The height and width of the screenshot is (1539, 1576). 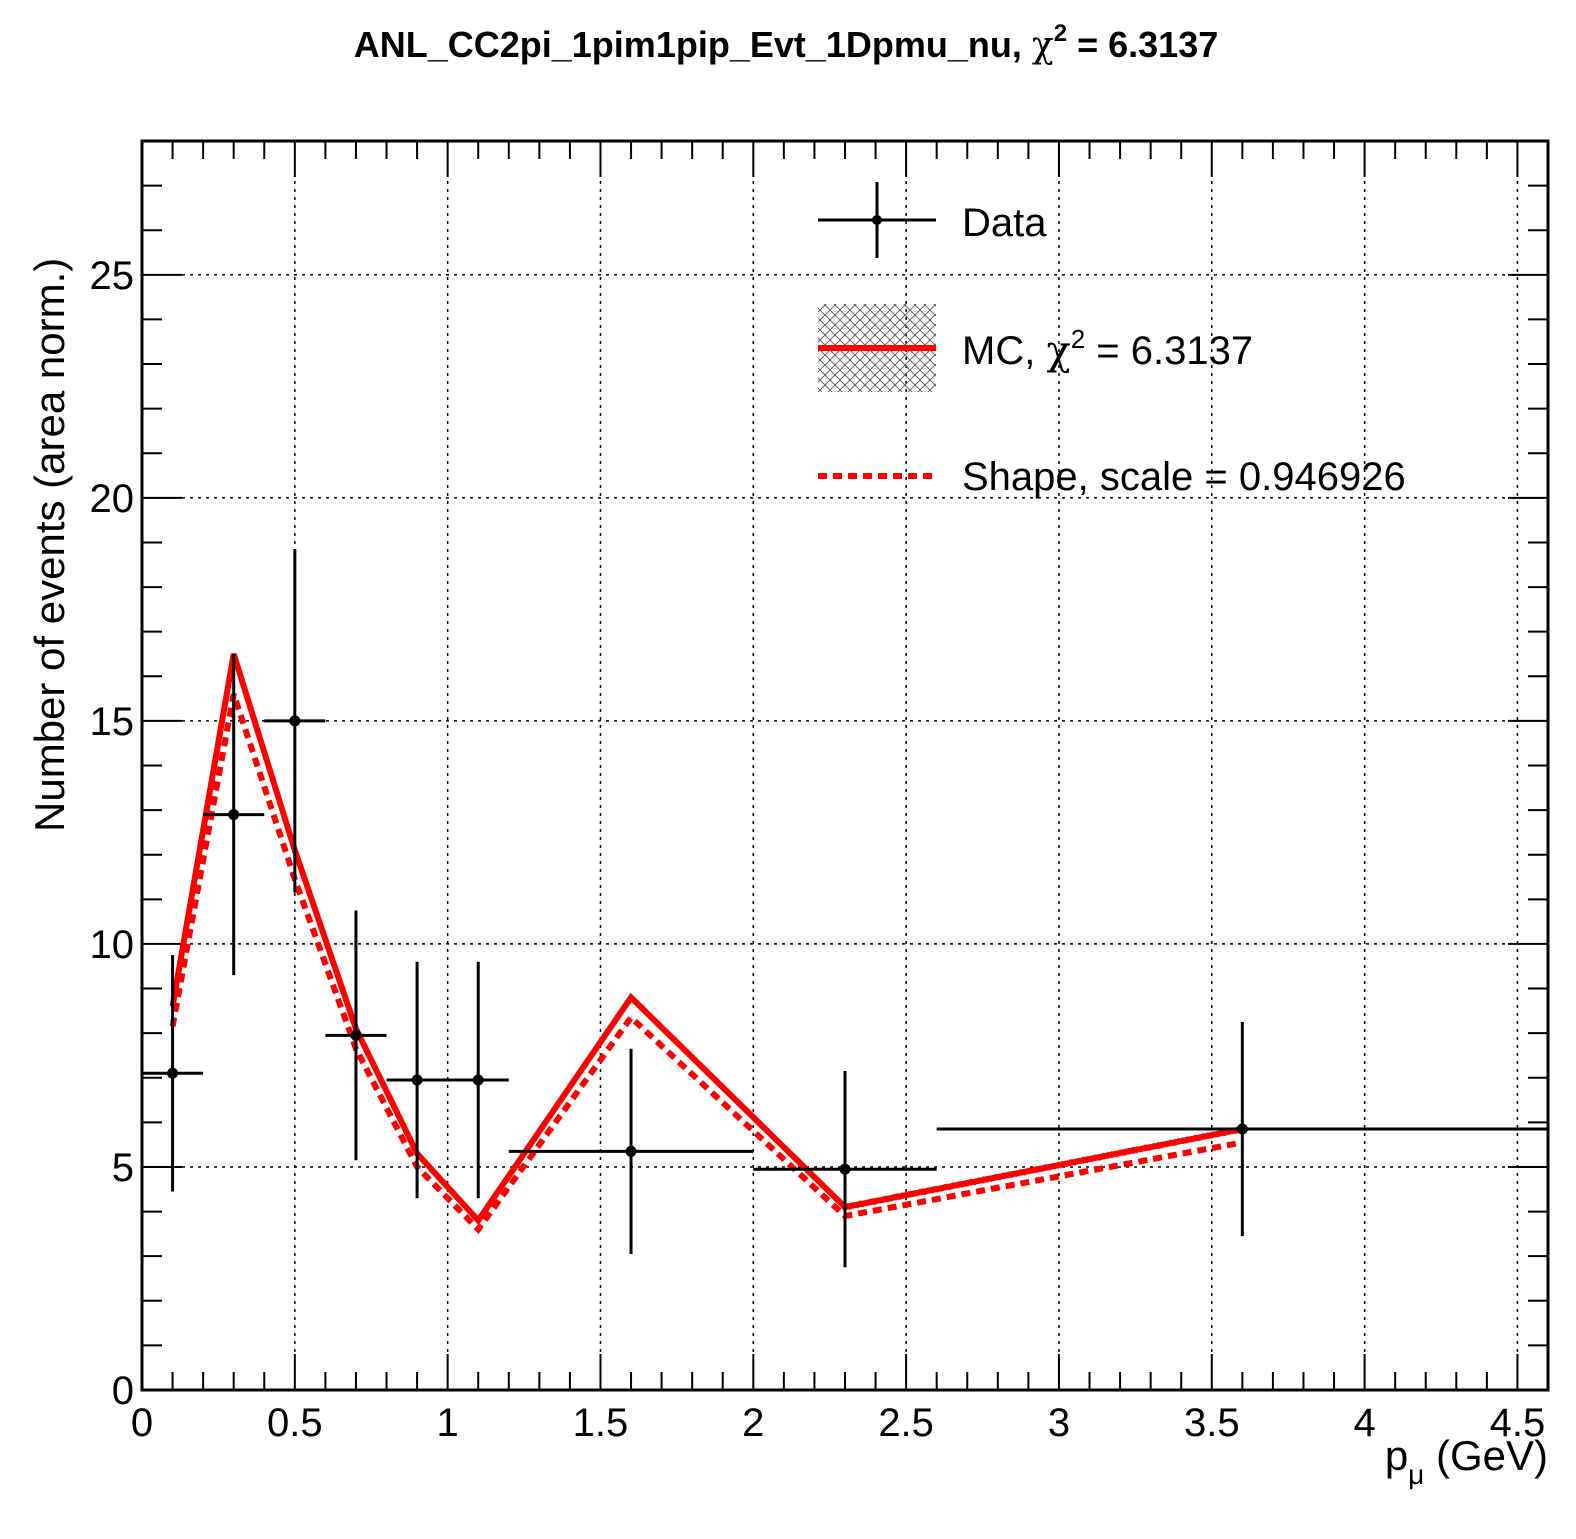 What do you see at coordinates (906, 1423) in the screenshot?
I see `x-tick-label: 2.5` at bounding box center [906, 1423].